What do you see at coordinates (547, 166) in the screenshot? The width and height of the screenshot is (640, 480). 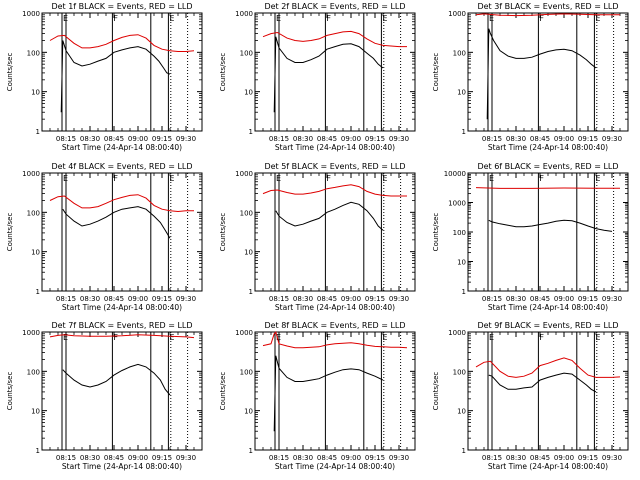 I see `panel-title: Det 6f BLACK = Events, RED = LLD` at bounding box center [547, 166].